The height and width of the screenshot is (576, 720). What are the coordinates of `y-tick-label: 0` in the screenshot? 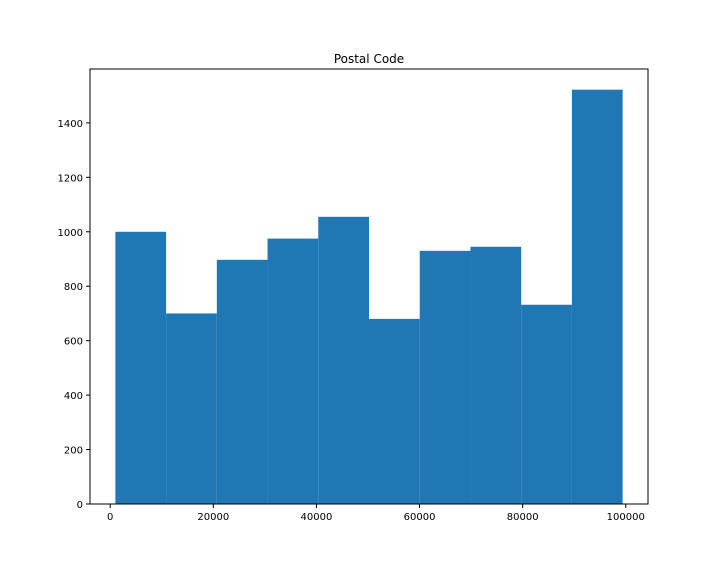 It's located at (80, 505).